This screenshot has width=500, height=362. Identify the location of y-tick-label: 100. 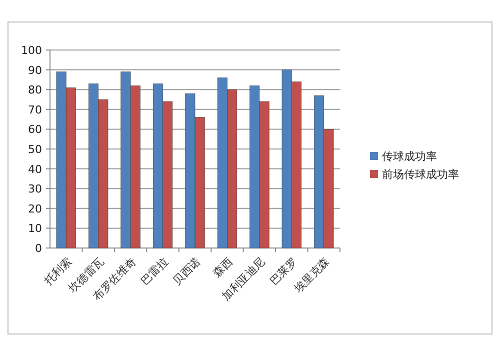
(31, 50).